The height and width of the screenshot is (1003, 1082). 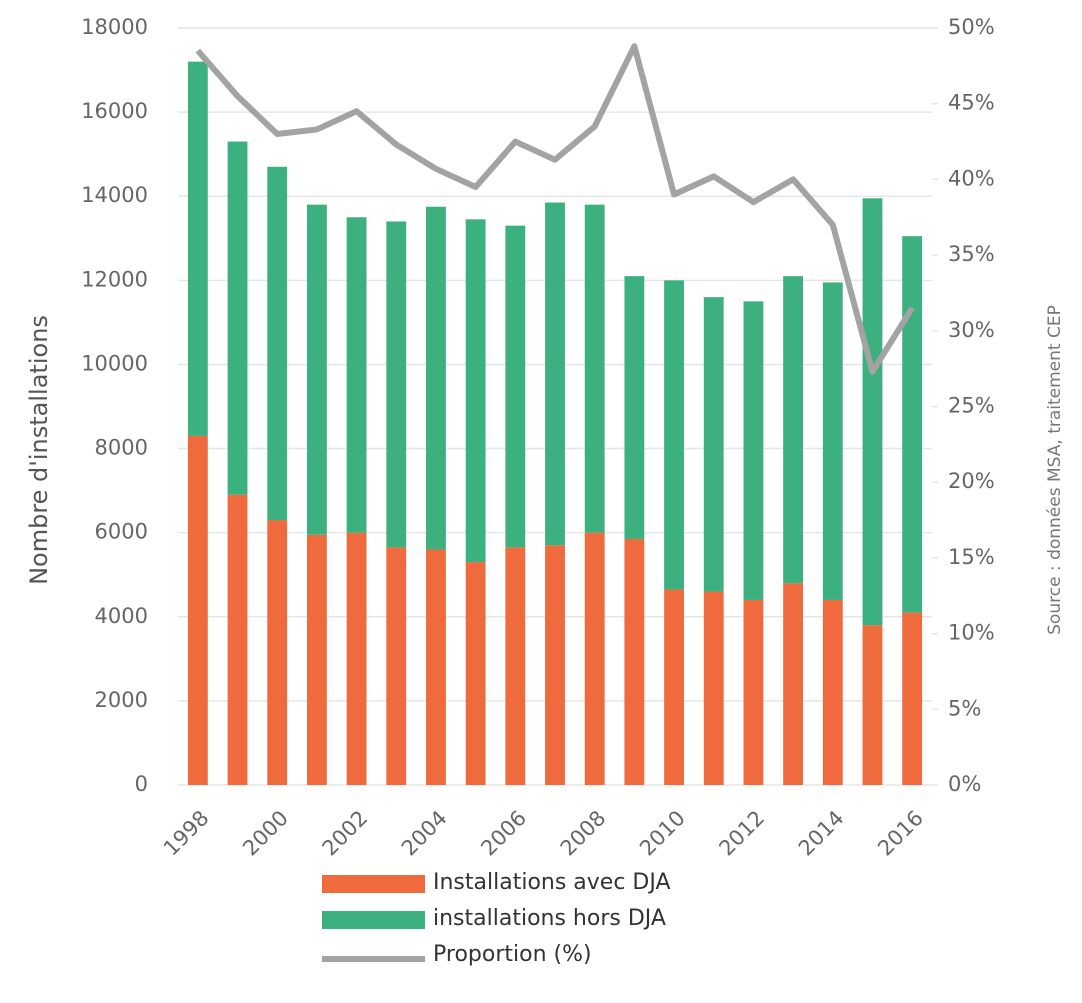 I want to click on x-tick-label: 2012, so click(x=741, y=833).